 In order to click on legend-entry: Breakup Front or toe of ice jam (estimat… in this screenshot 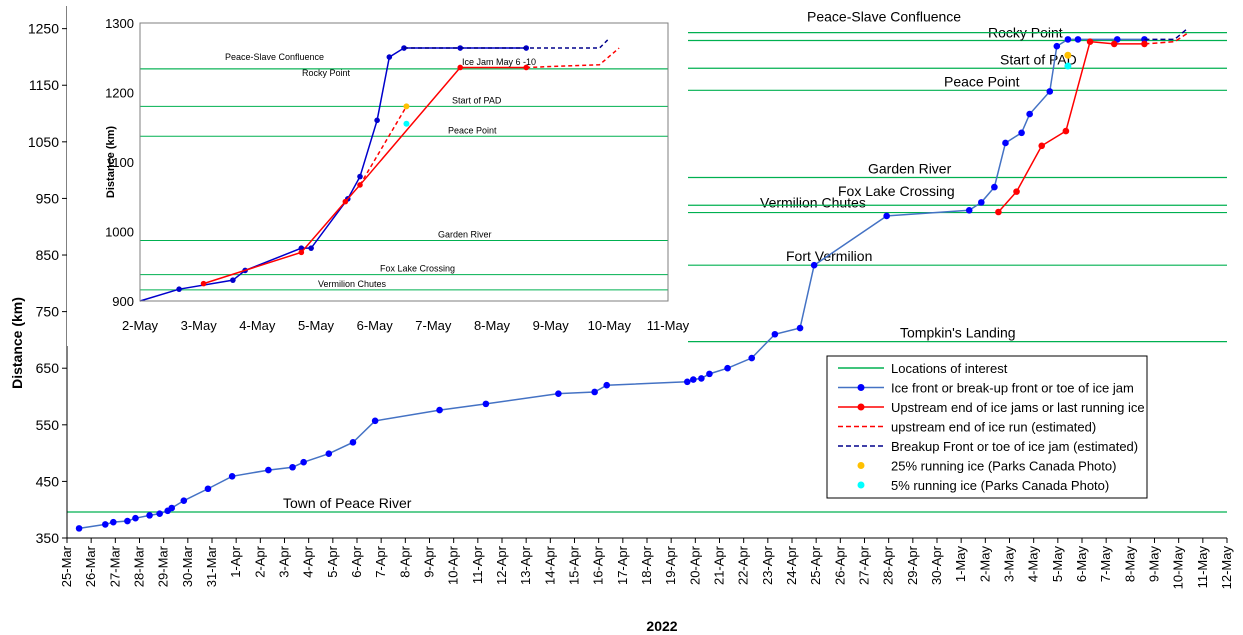, I will do `click(1014, 446)`.